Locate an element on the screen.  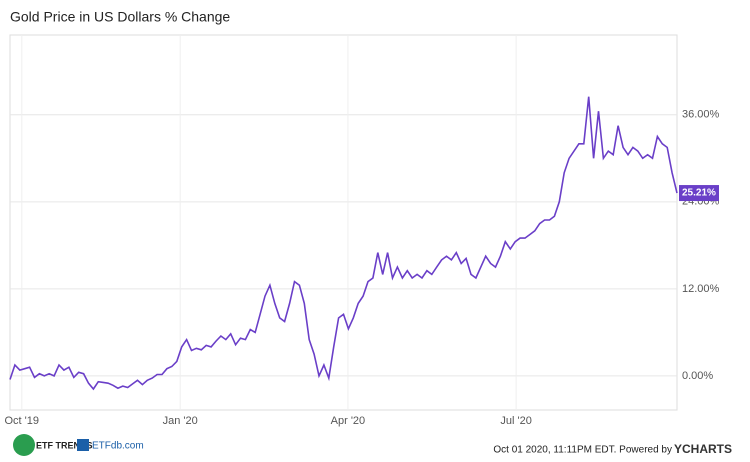
logo-text: ETFdb.com is located at coordinates (118, 446).